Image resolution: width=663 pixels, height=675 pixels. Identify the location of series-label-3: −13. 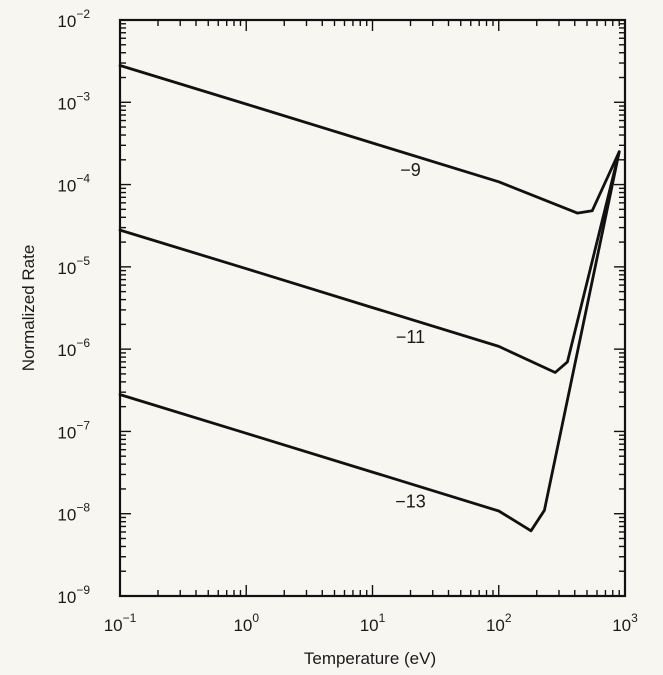
(410, 502).